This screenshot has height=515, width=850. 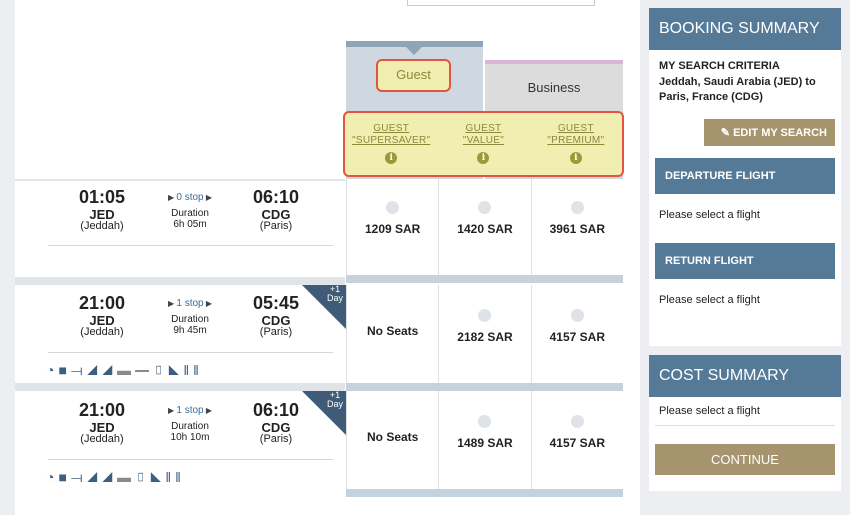 I want to click on edit-search-button: ✎ EDIT MY SEARCH, so click(x=769, y=132).